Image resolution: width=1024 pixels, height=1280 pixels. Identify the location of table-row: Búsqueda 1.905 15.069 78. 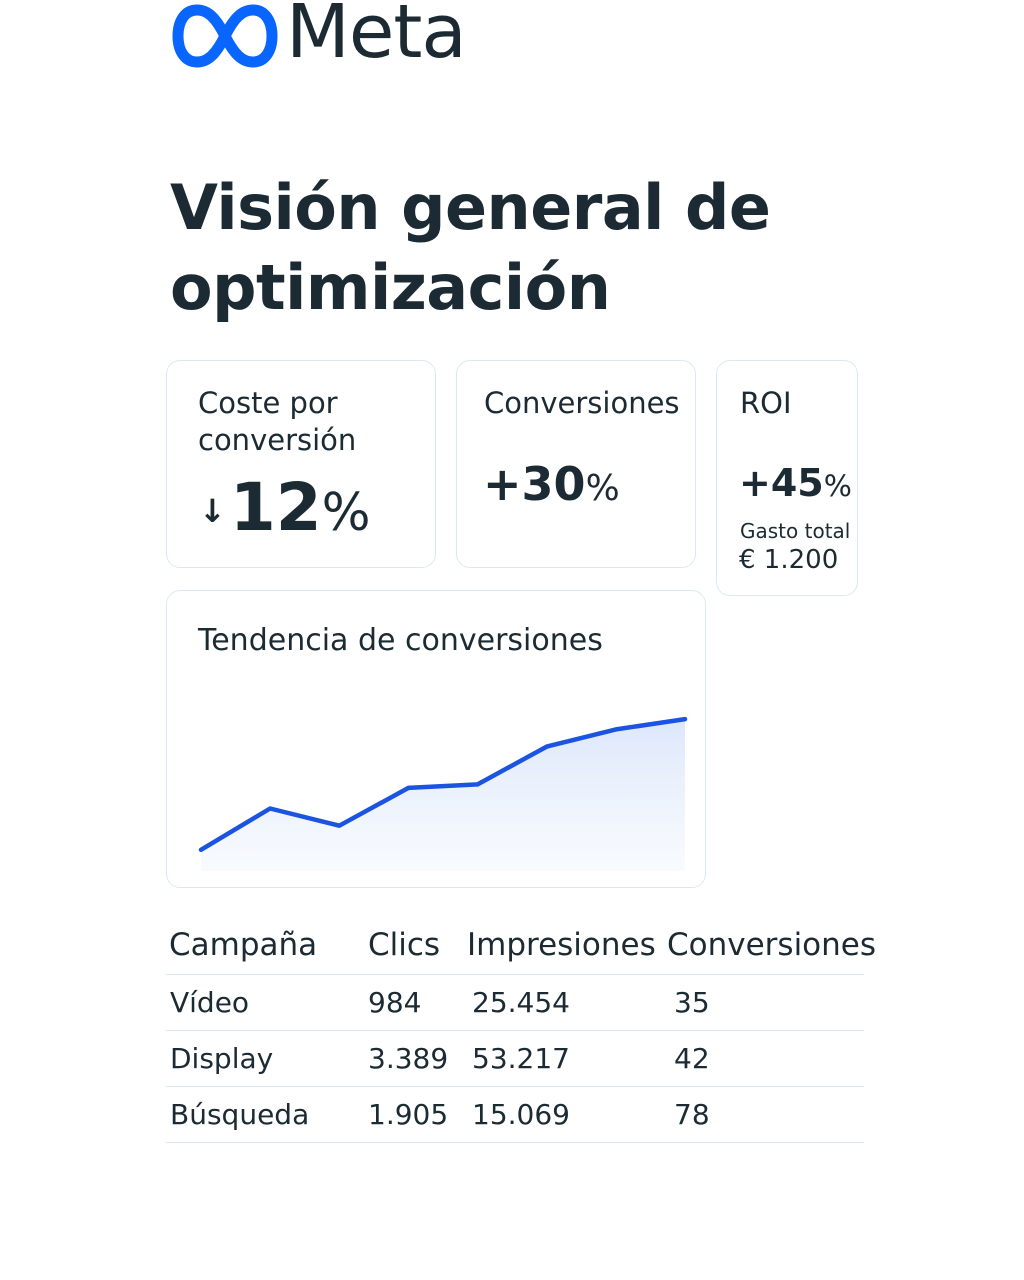
(515, 1114).